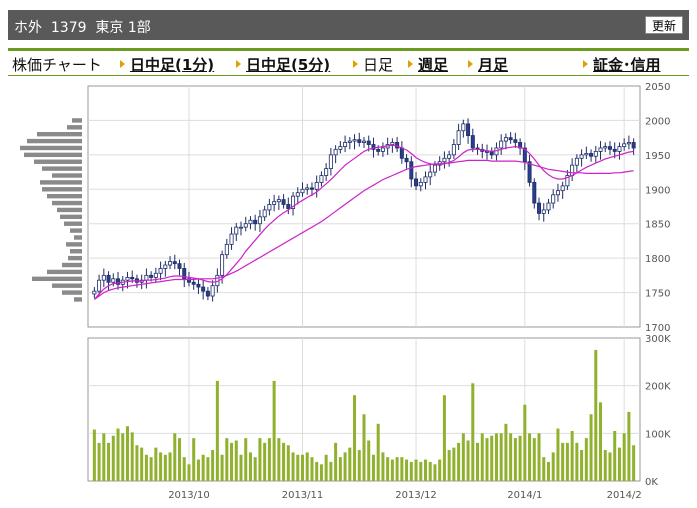 The image size is (697, 508). Describe the element at coordinates (624, 495) in the screenshot. I see `date-tick-label: 2014/2` at that location.